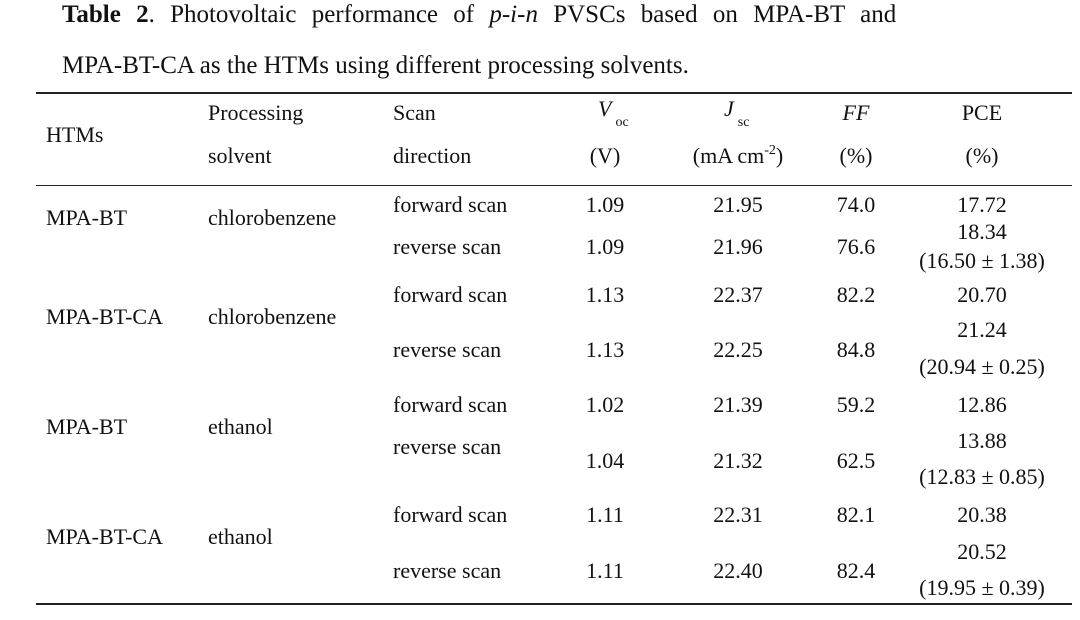 The width and height of the screenshot is (1080, 620). Describe the element at coordinates (729, 108) in the screenshot. I see `jsc-symbol: J` at that location.